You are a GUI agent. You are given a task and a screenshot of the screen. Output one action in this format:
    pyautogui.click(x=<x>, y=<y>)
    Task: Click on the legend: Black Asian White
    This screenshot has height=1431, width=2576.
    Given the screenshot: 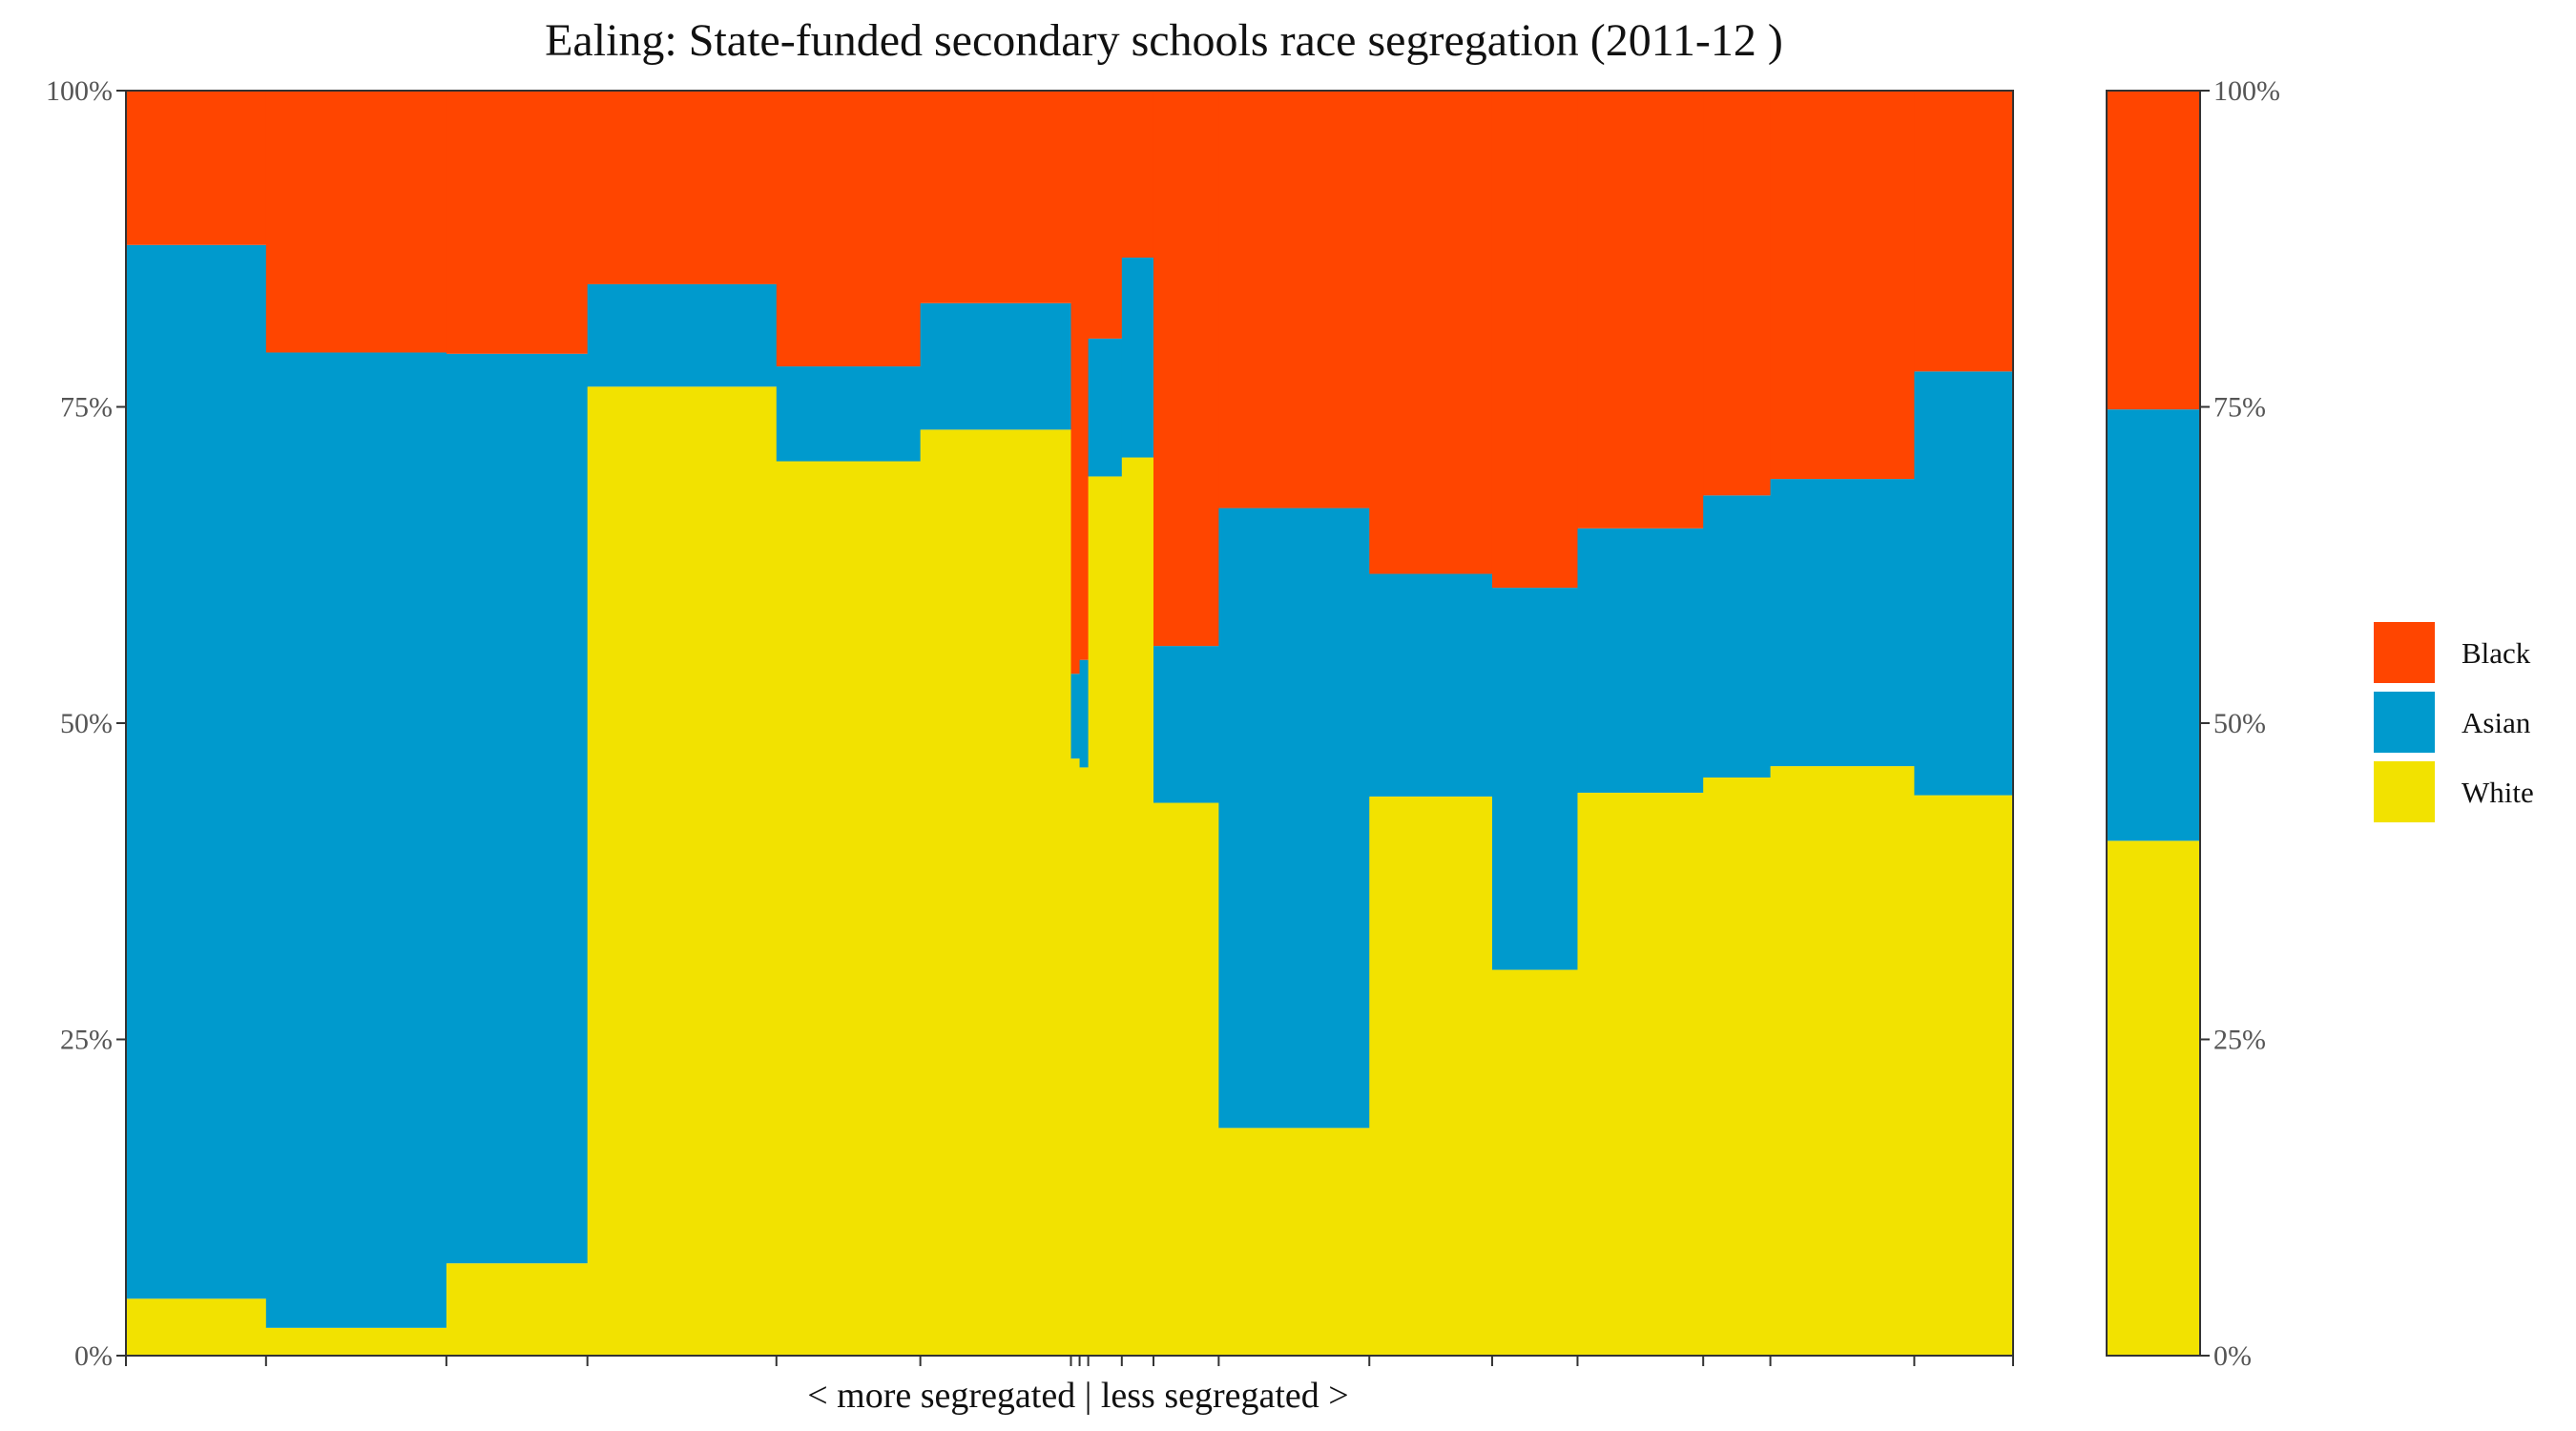 What is the action you would take?
    pyautogui.click(x=2454, y=722)
    